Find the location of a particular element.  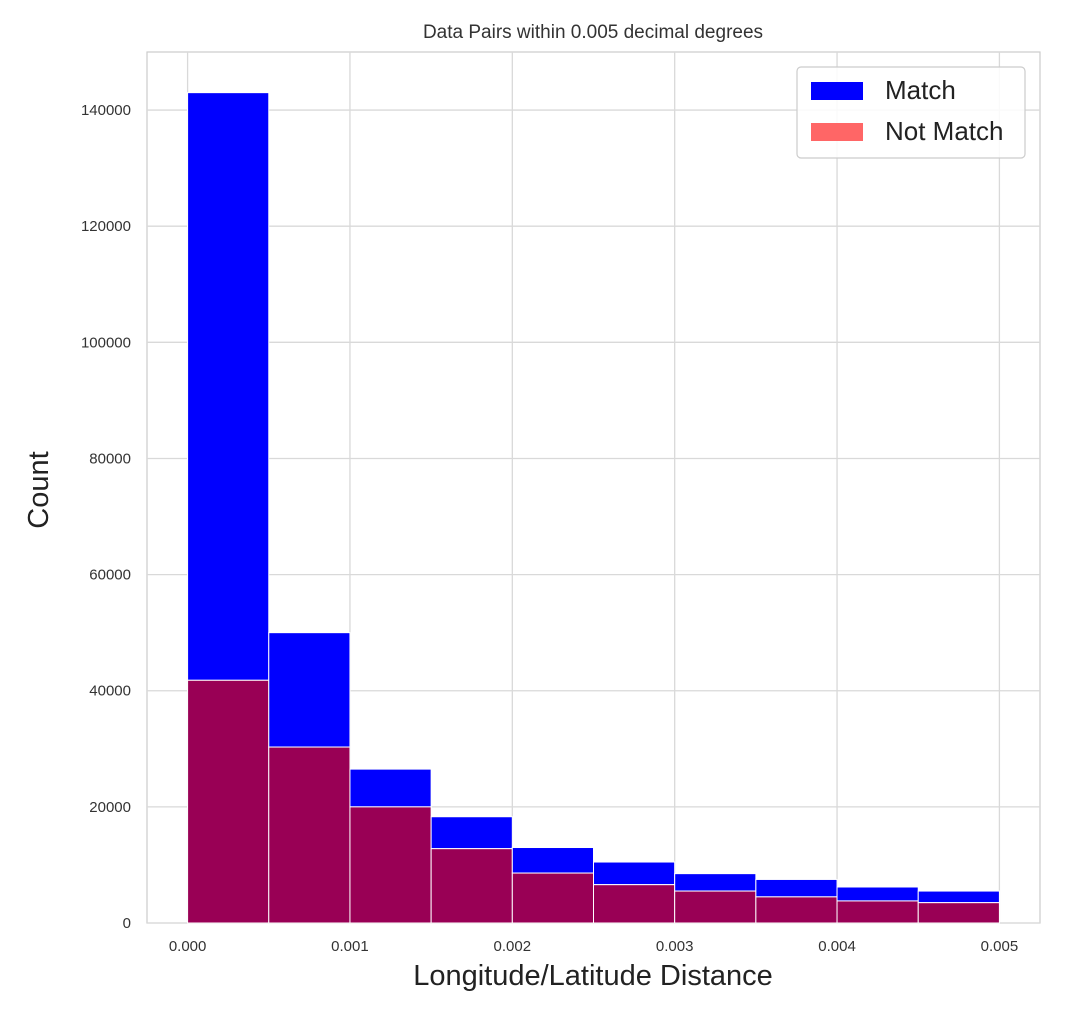

y-tick-label: 120000 is located at coordinates (106, 226).